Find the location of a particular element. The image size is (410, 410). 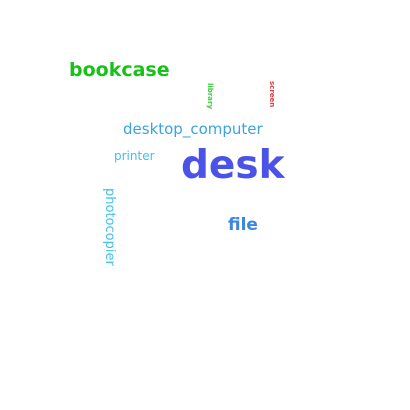

word-printer: printer is located at coordinates (134, 156).